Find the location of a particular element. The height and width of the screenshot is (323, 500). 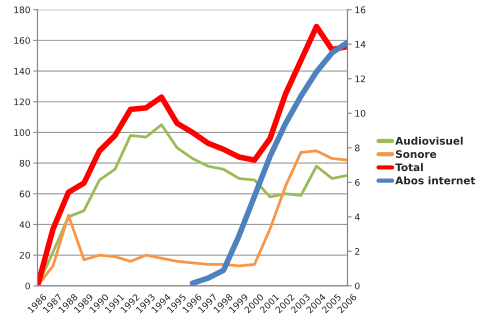

y-tick-label: 0 is located at coordinates (27, 286).